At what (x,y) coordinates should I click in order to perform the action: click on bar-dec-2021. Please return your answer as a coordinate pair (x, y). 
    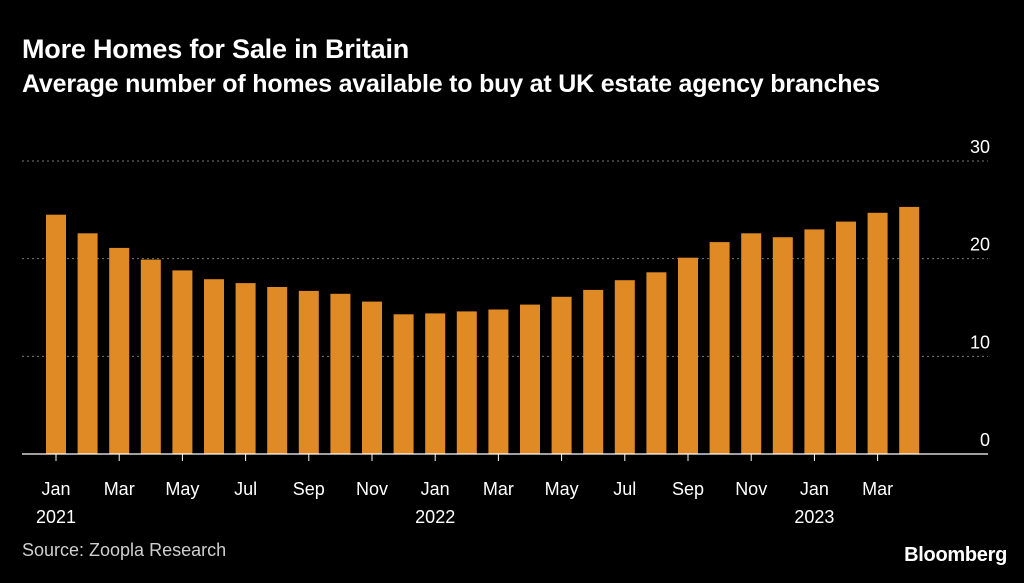
    Looking at the image, I should click on (403, 384).